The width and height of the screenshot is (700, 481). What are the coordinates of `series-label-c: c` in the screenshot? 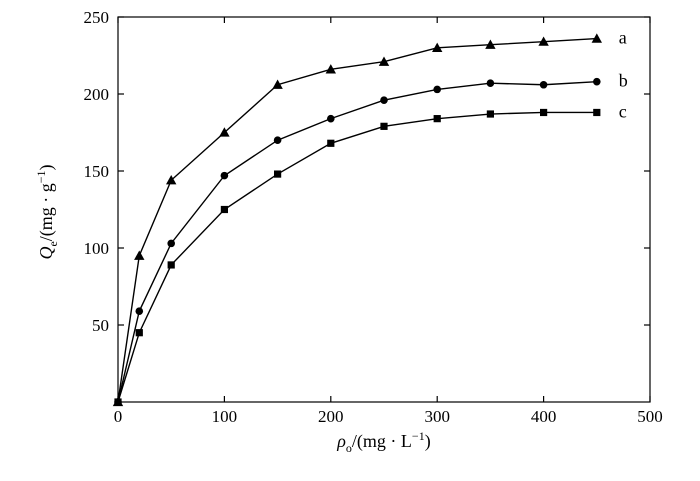 It's located at (623, 111).